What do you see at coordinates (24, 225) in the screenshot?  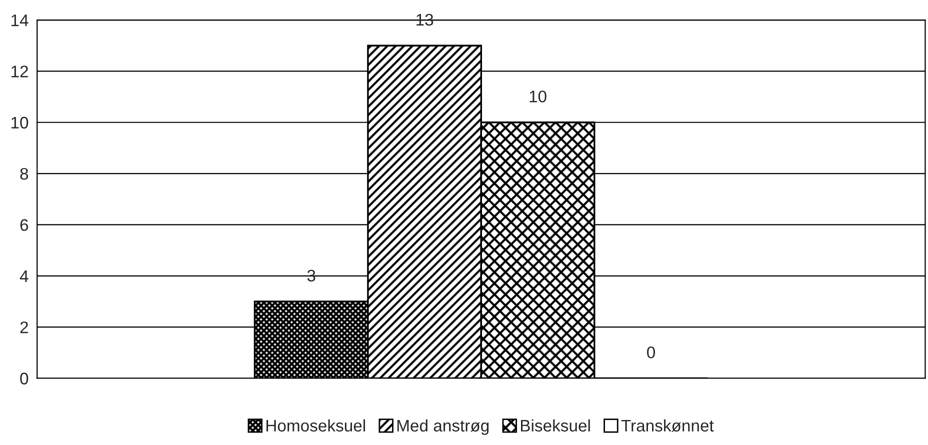 I see `y-tick-label: 6` at bounding box center [24, 225].